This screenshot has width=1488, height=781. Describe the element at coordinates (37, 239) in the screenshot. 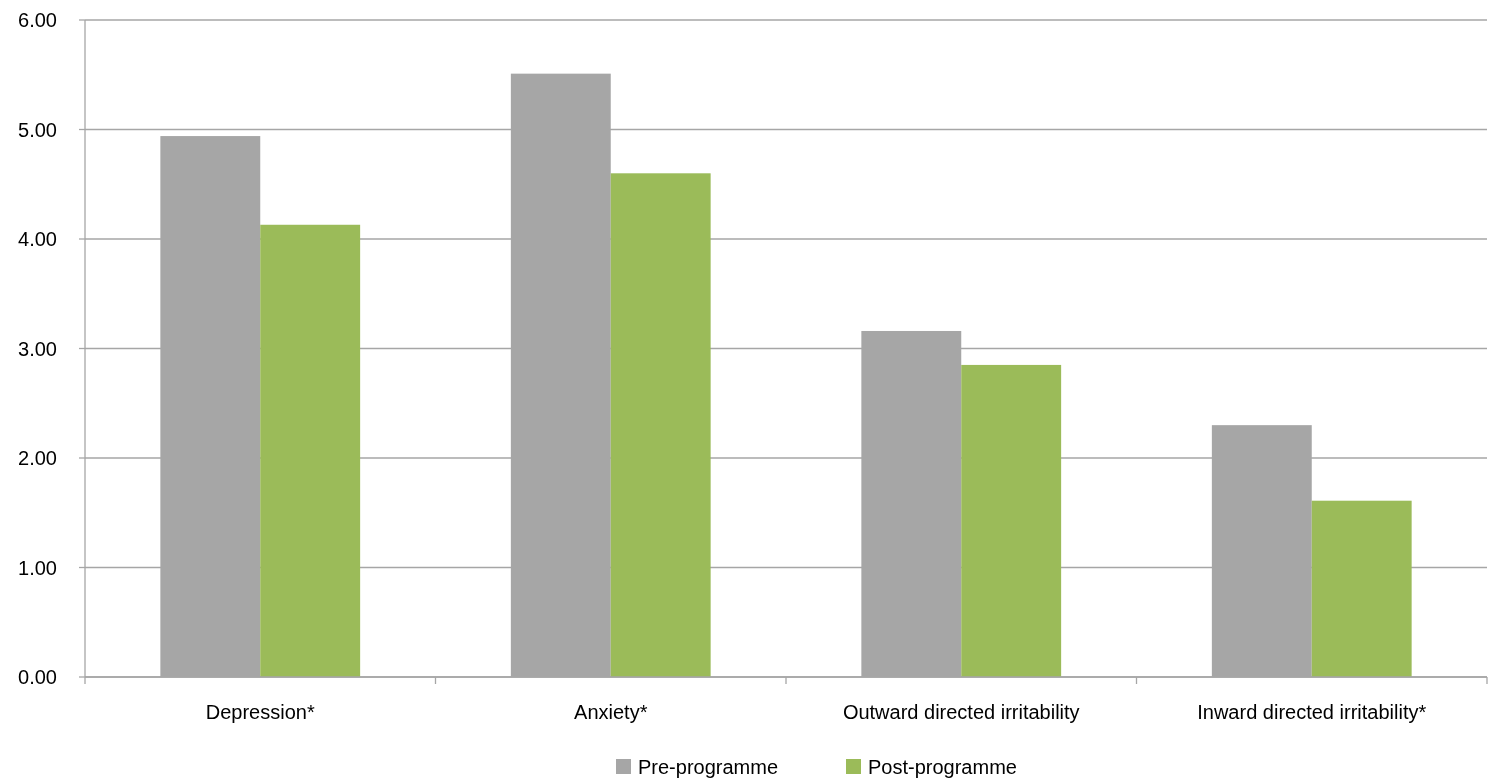

I see `y-tick-label: 4.00` at that location.